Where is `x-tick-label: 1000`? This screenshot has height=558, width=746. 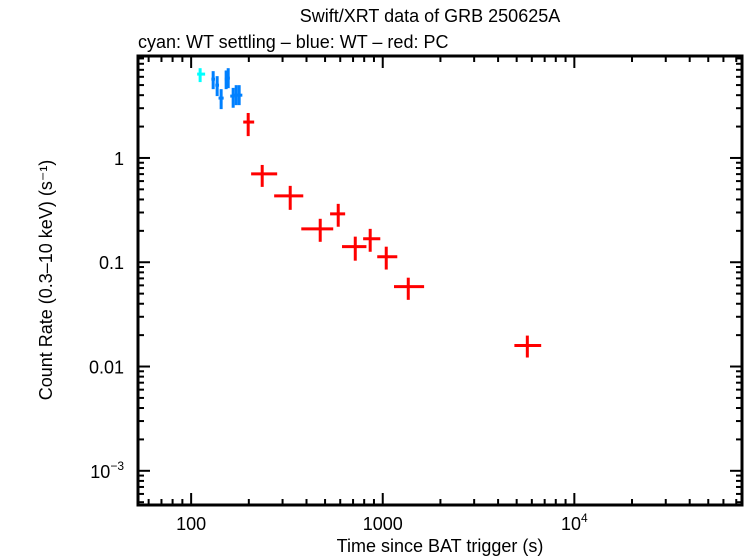 x-tick-label: 1000 is located at coordinates (383, 524).